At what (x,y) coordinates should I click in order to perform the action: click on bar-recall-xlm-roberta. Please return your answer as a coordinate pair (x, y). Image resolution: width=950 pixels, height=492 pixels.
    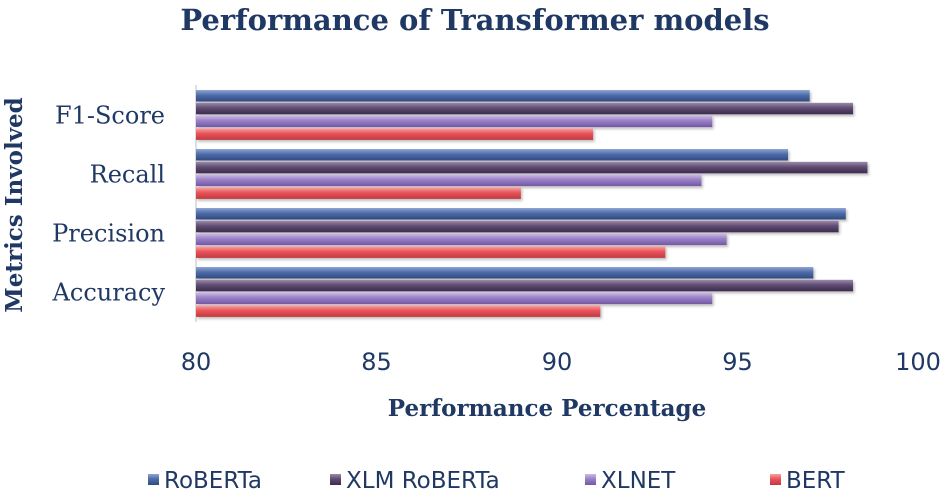
    Looking at the image, I should click on (532, 167).